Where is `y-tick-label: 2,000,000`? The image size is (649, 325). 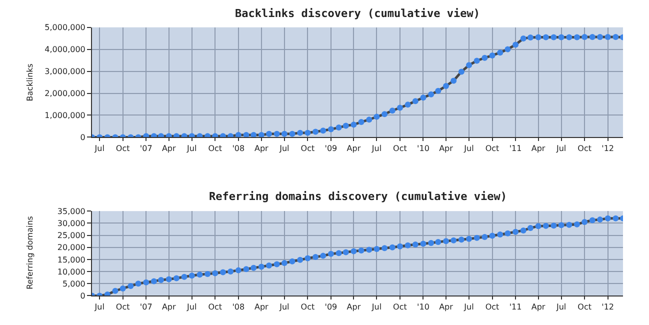
y-tick-label: 2,000,000 is located at coordinates (65, 93).